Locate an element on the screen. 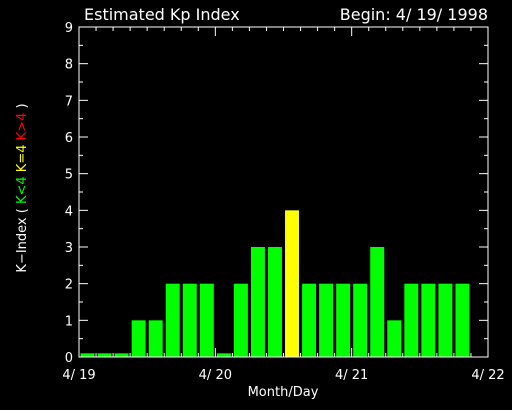  y-axis-label-low: K<4 is located at coordinates (22, 190).